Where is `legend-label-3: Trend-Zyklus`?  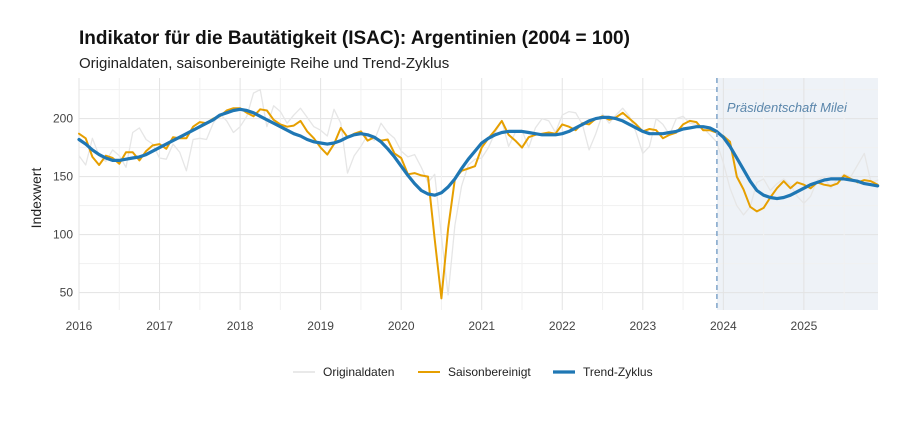
legend-label-3: Trend-Zyklus is located at coordinates (618, 372).